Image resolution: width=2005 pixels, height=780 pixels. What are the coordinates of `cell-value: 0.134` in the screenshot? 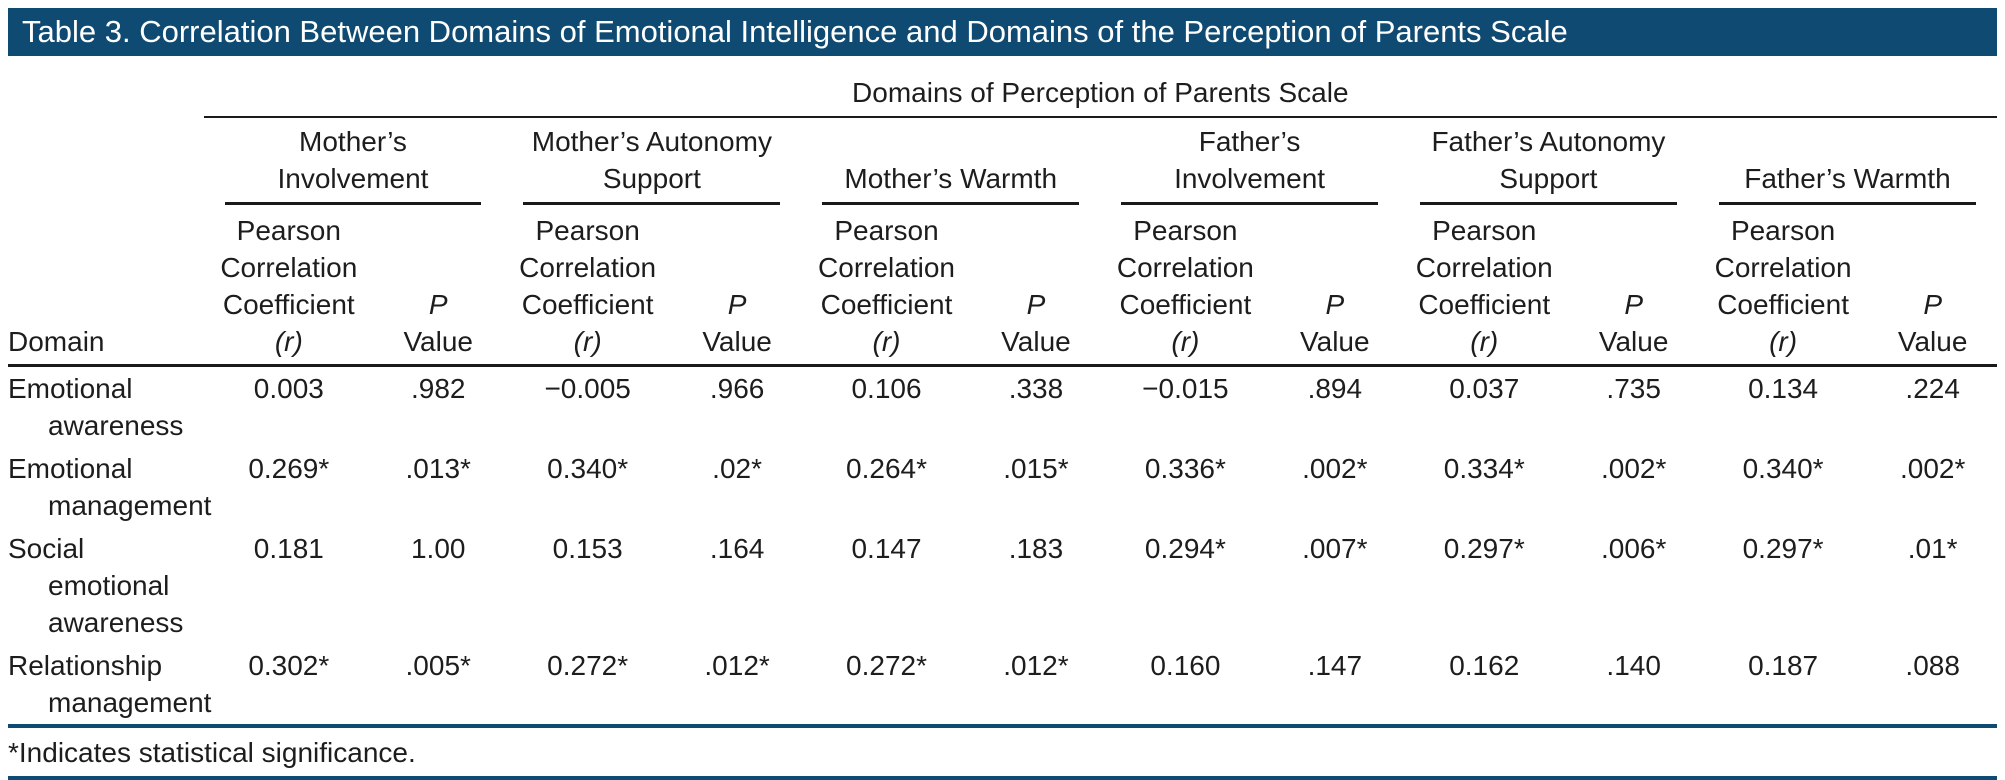 It's located at (1783, 388).